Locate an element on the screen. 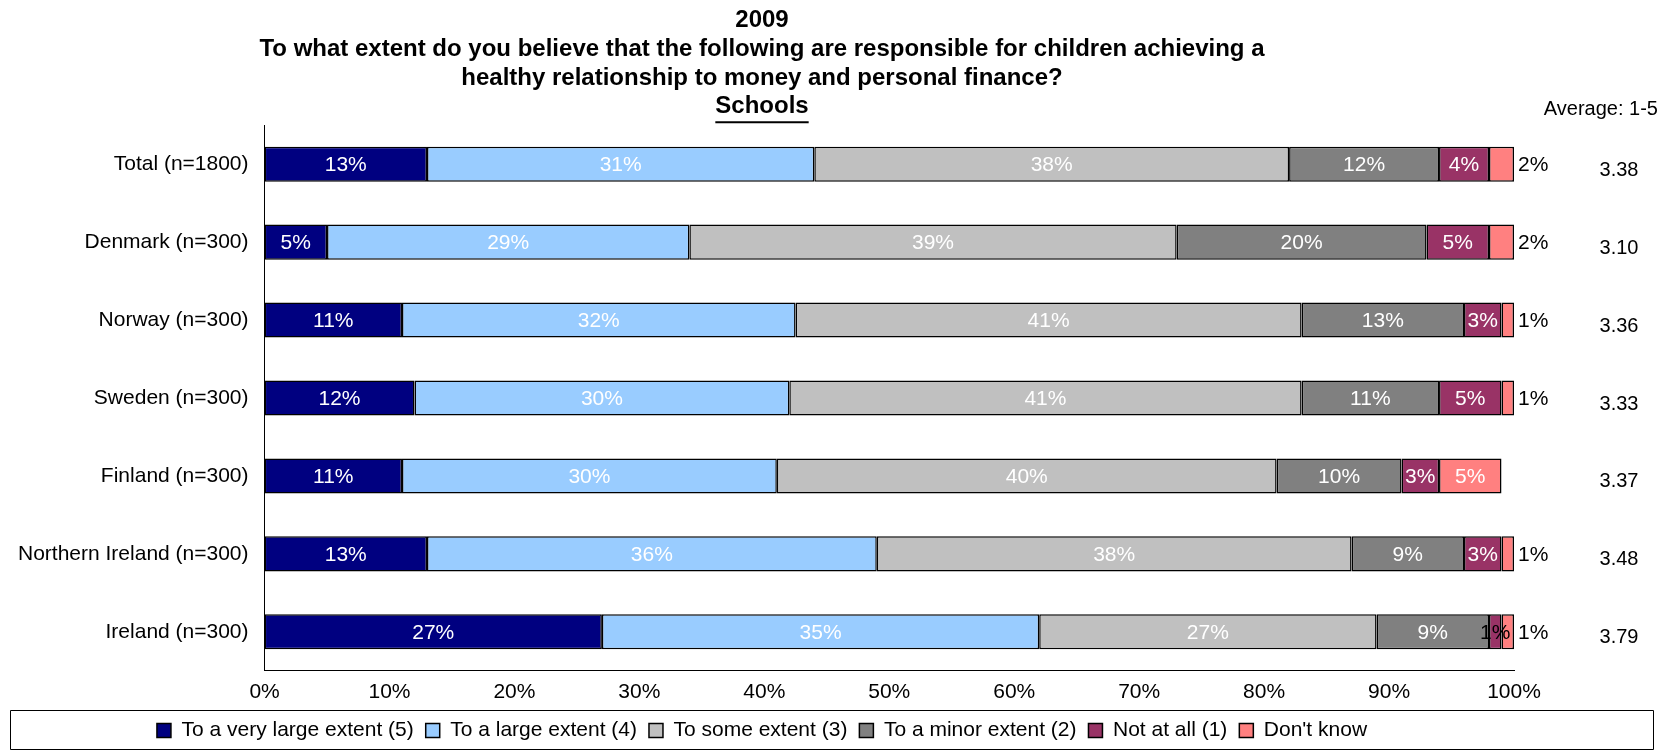 The image size is (1664, 755). x-tick-label: 70% is located at coordinates (1139, 691).